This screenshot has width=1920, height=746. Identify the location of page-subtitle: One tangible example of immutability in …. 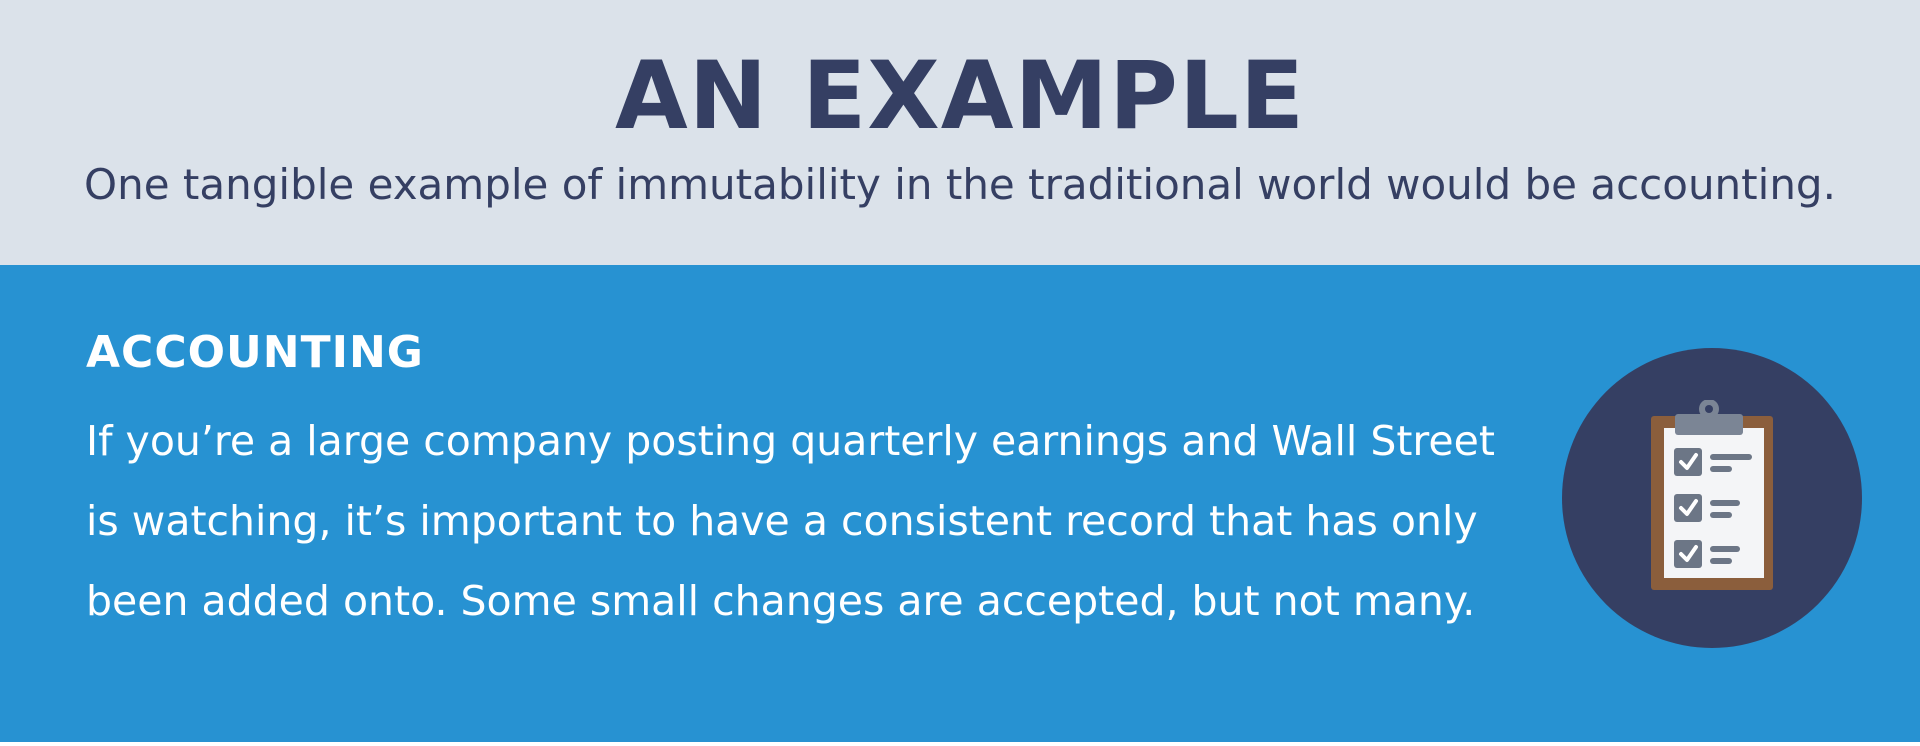
(960, 184).